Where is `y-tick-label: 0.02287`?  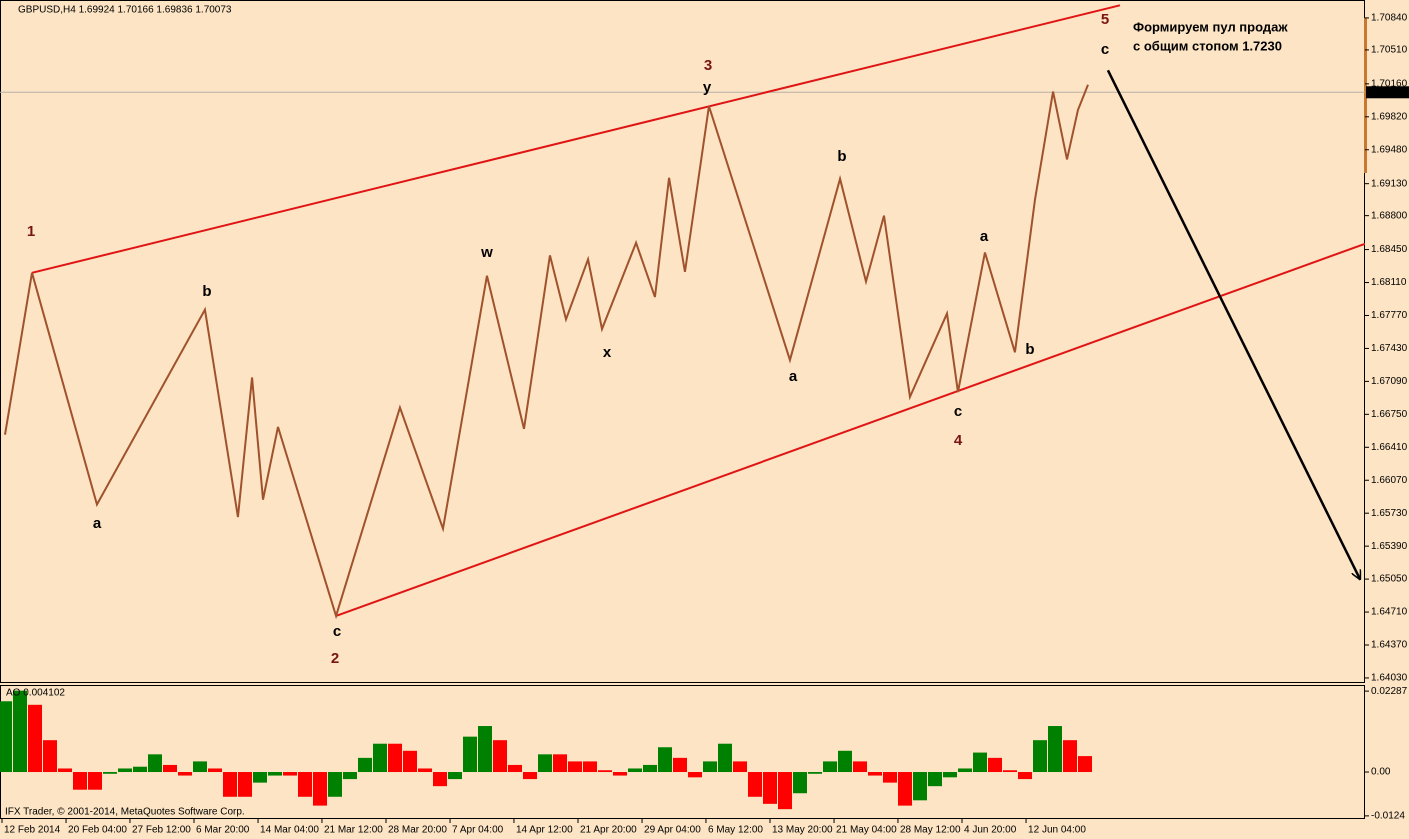
y-tick-label: 0.02287 is located at coordinates (1389, 691).